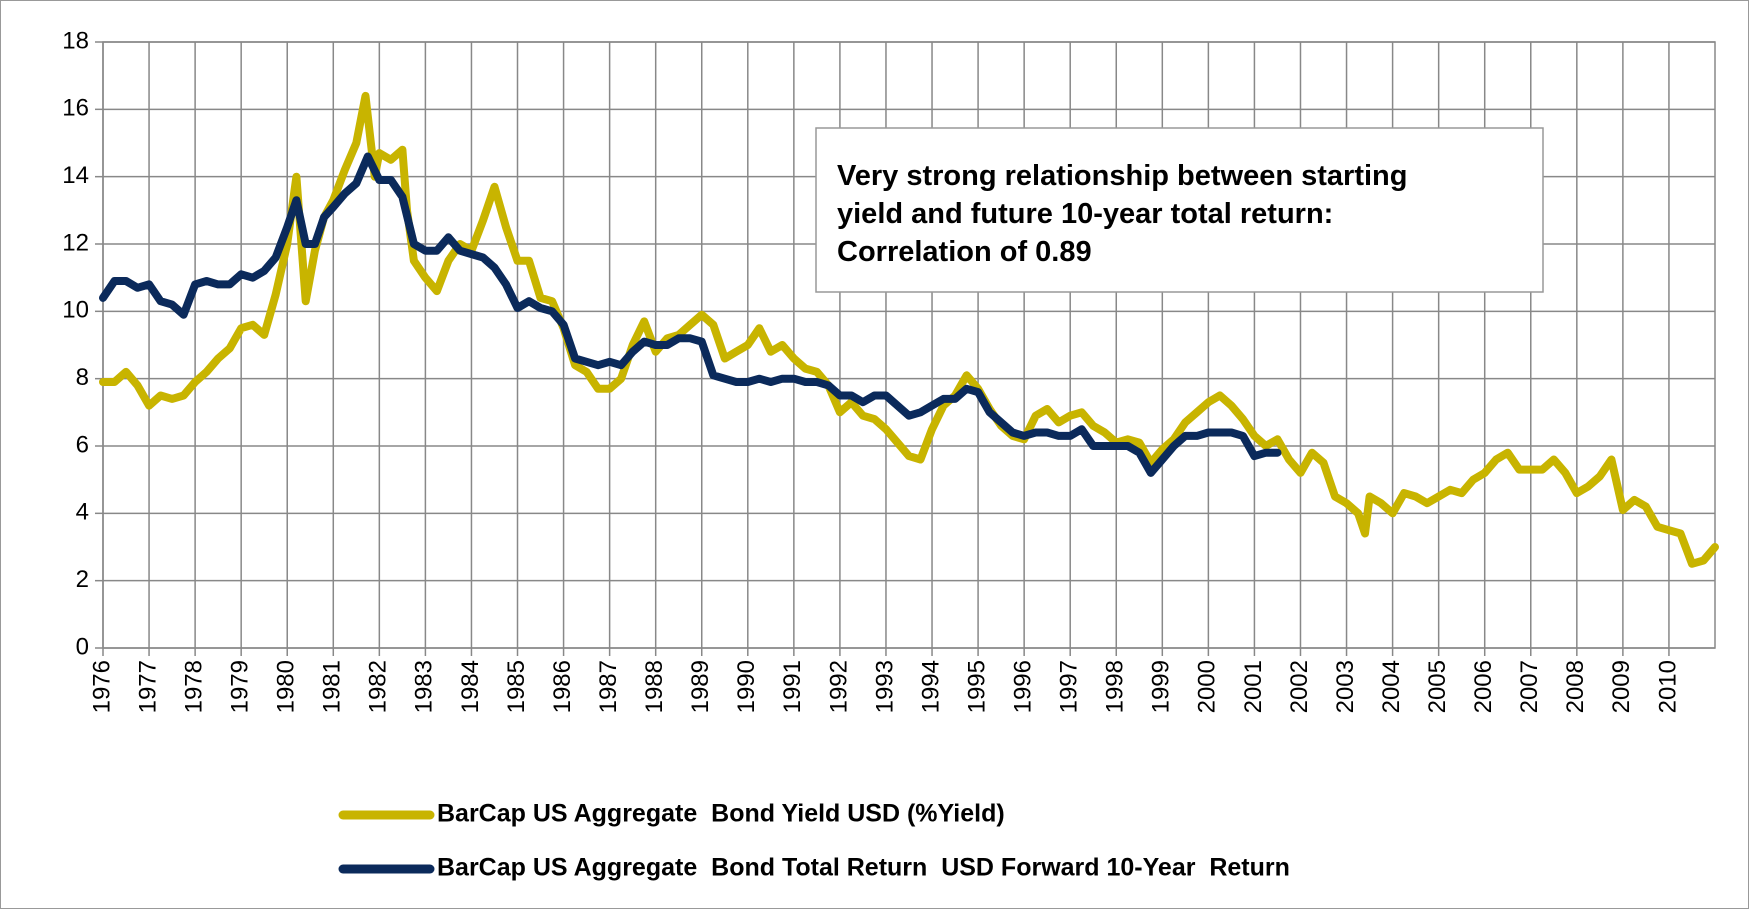 Image resolution: width=1750 pixels, height=909 pixels. Describe the element at coordinates (1115, 686) in the screenshot. I see `x-tick-label: 1998` at that location.